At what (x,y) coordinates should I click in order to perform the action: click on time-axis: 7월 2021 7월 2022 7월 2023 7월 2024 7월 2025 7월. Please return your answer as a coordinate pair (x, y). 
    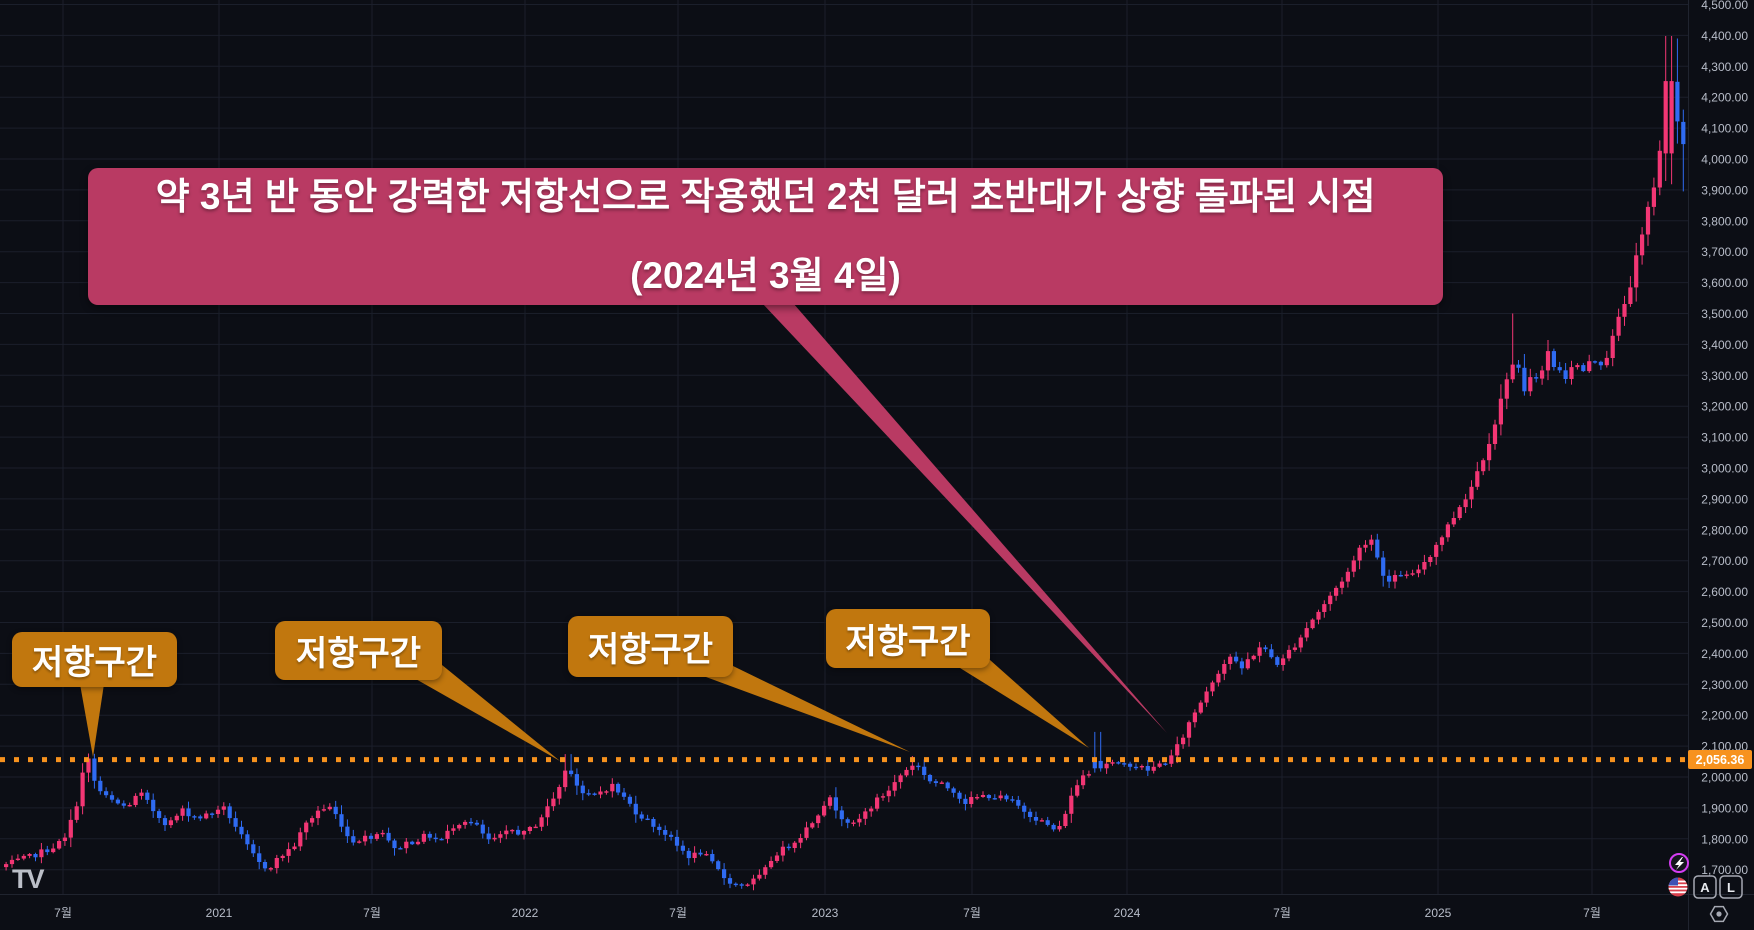
    Looking at the image, I should click on (827, 913).